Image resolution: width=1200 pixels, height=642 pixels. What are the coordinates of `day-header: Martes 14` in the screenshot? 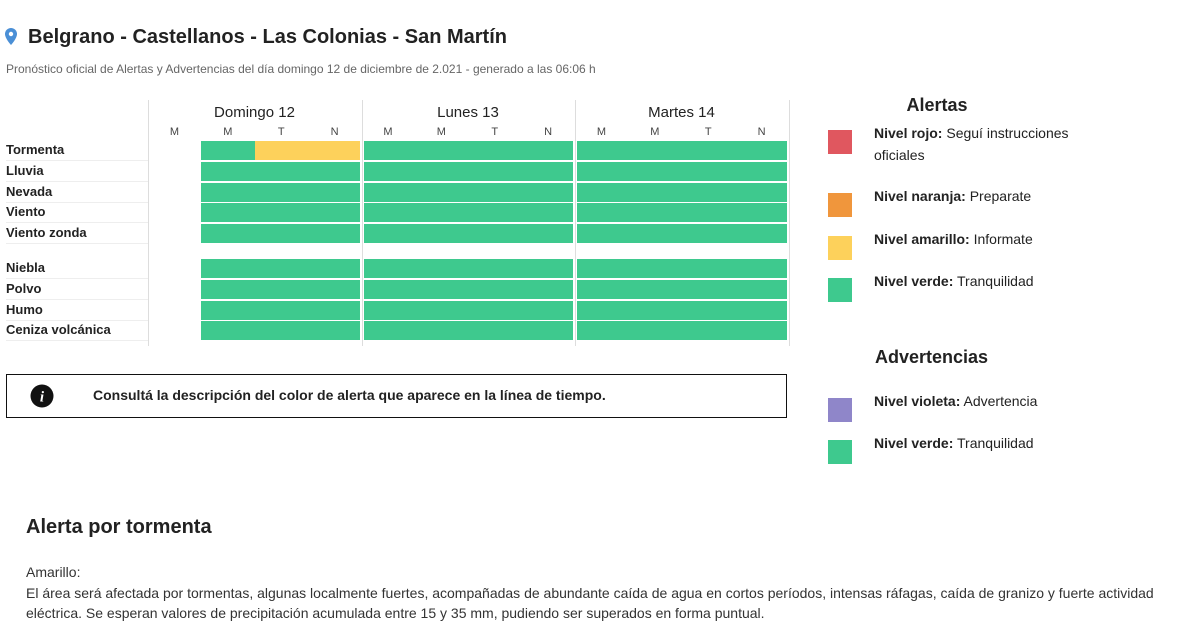 It's located at (681, 112).